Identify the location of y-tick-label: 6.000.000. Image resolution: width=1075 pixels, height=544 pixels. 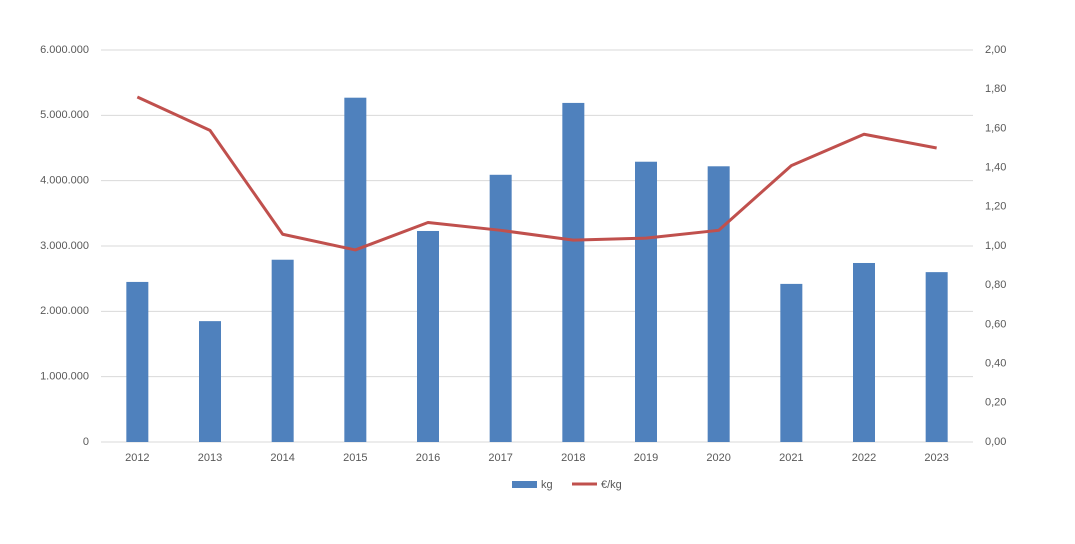
(64, 50).